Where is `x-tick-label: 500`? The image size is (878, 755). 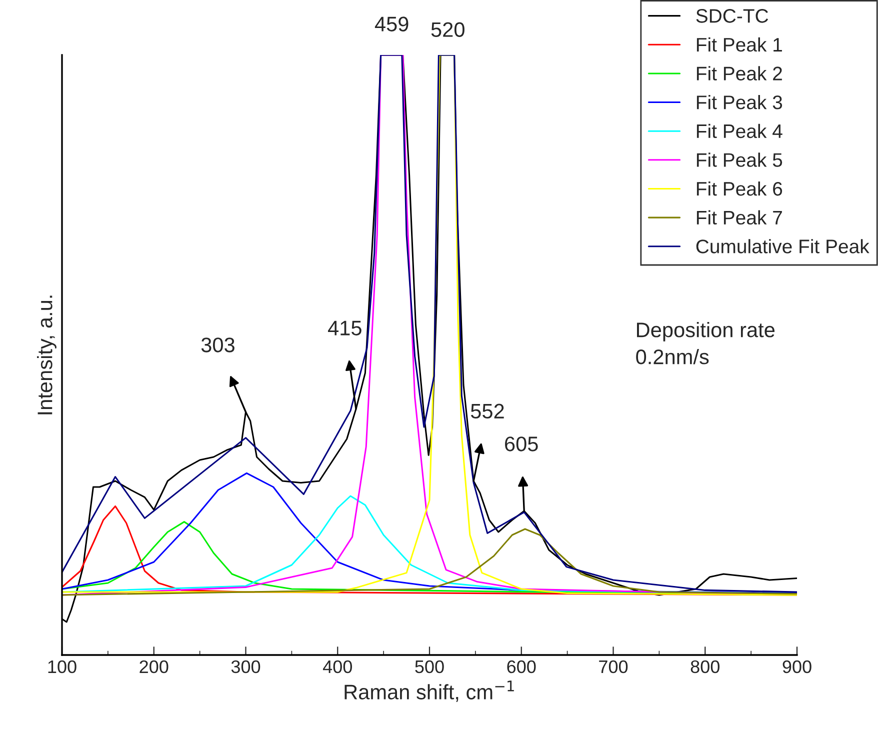
x-tick-label: 500 is located at coordinates (429, 667).